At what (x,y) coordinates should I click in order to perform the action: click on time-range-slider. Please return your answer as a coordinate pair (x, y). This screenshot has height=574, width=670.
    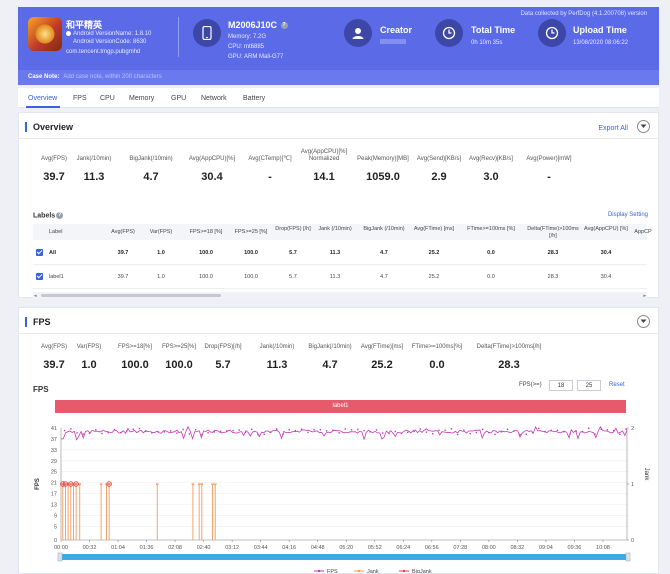
    Looking at the image, I should click on (344, 557).